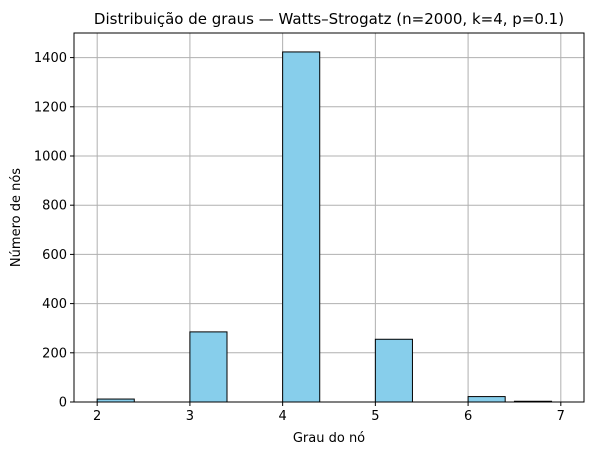 This screenshot has width=592, height=455. I want to click on y-tick-label: 400, so click(54, 304).